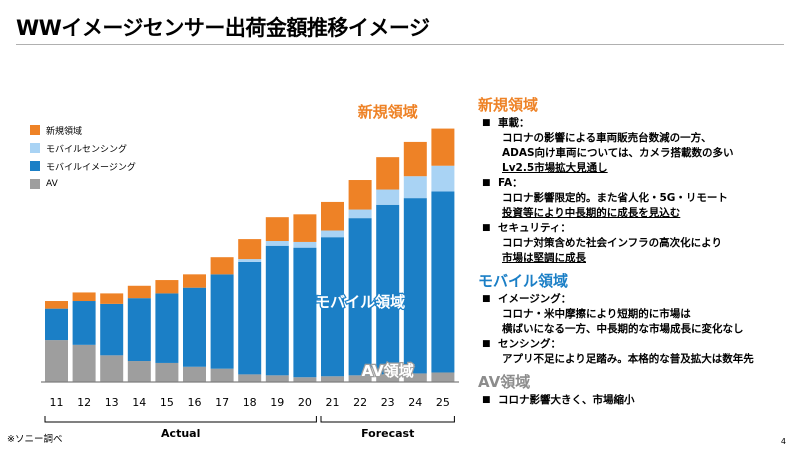 The width and height of the screenshot is (800, 450). I want to click on item-head: コロナ影響大きく、市場縮小, so click(566, 400).